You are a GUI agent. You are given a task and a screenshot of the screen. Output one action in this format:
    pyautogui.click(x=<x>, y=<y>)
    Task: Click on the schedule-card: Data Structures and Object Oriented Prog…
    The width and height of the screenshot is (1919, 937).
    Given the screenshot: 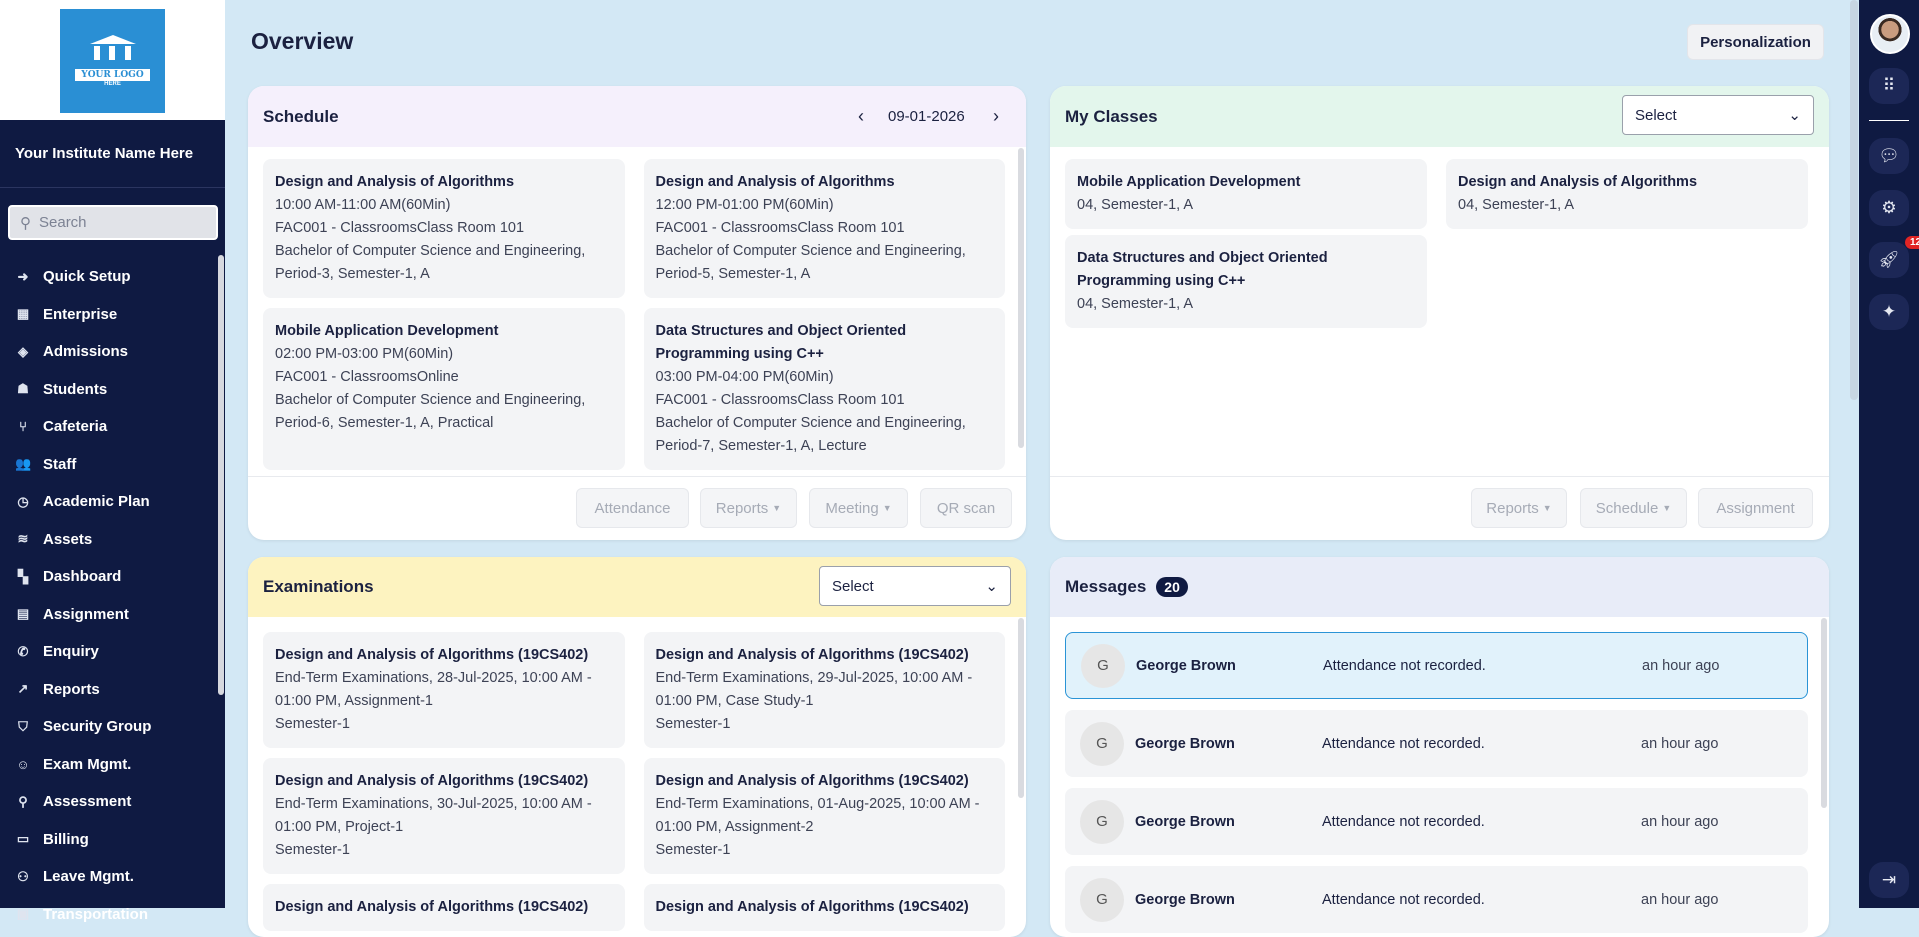 What is the action you would take?
    pyautogui.click(x=824, y=389)
    